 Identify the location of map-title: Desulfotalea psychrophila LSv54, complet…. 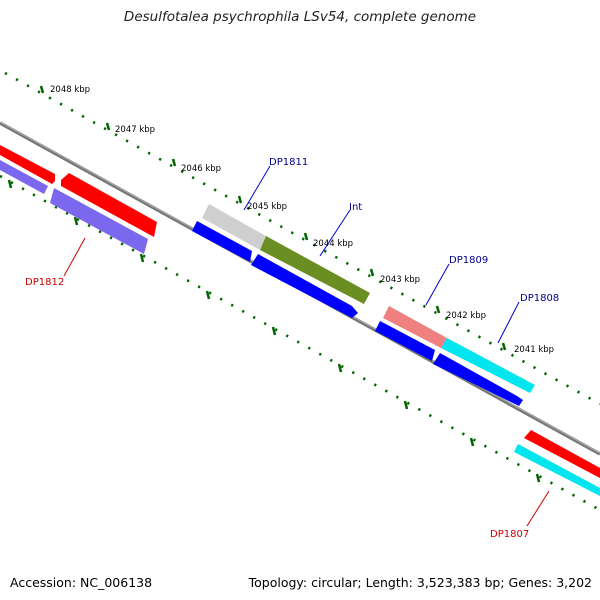
(300, 17).